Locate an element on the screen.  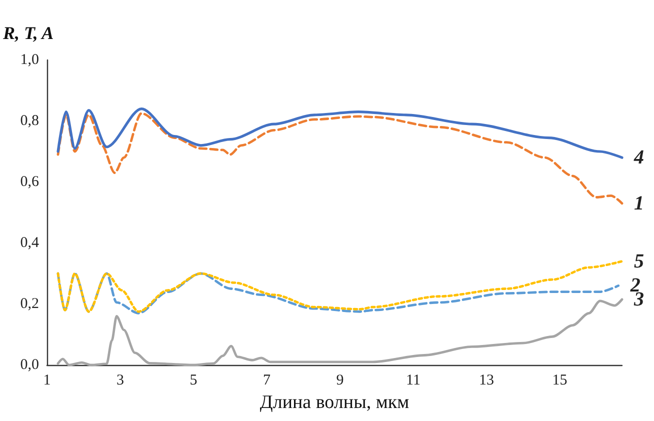
x-tick-label: 3 is located at coordinates (120, 380).